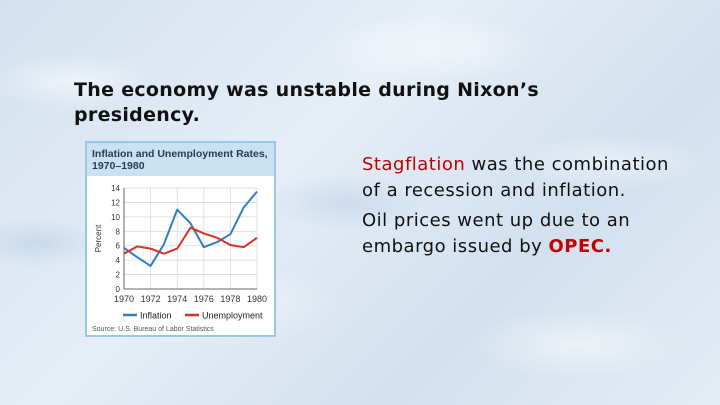 This screenshot has width=720, height=405. Describe the element at coordinates (204, 299) in the screenshot. I see `x-tick-label: 1976` at that location.